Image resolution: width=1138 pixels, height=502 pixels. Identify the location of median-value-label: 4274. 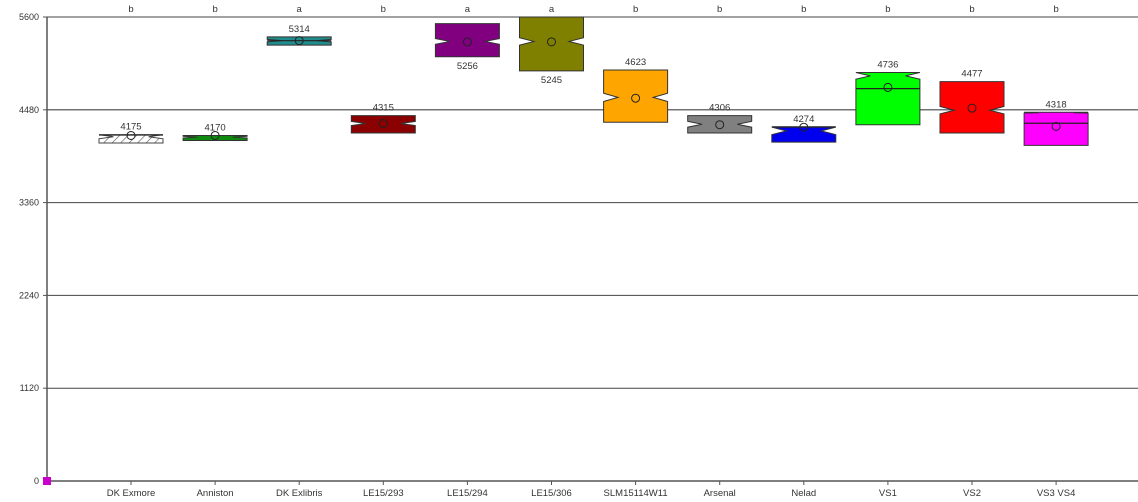
(803, 119).